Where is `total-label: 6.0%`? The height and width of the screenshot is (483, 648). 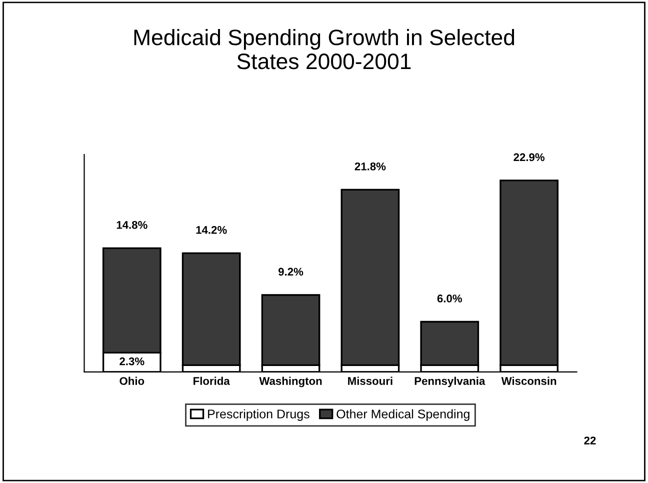 total-label: 6.0% is located at coordinates (449, 298).